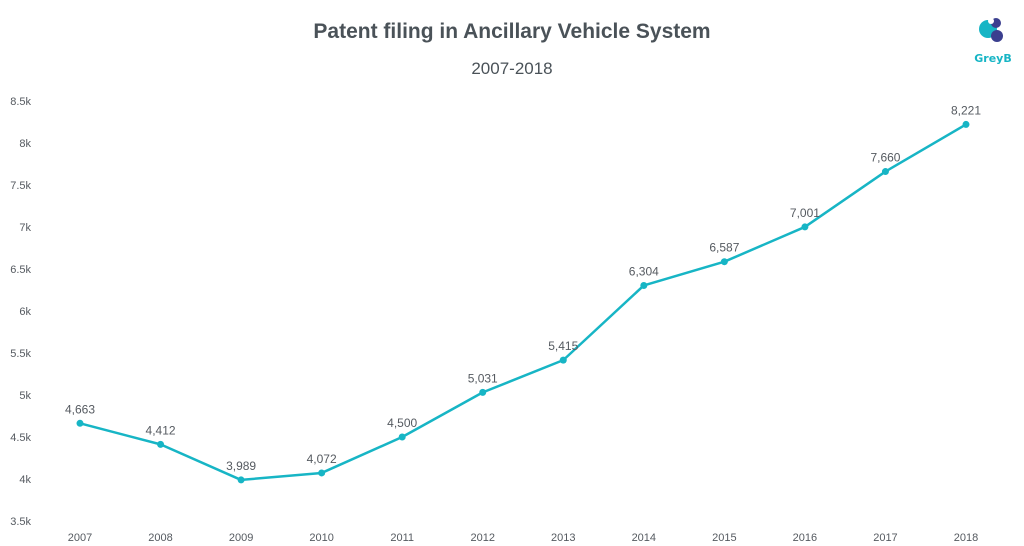 This screenshot has height=546, width=1024. I want to click on x-tick-label: 2008, so click(160, 538).